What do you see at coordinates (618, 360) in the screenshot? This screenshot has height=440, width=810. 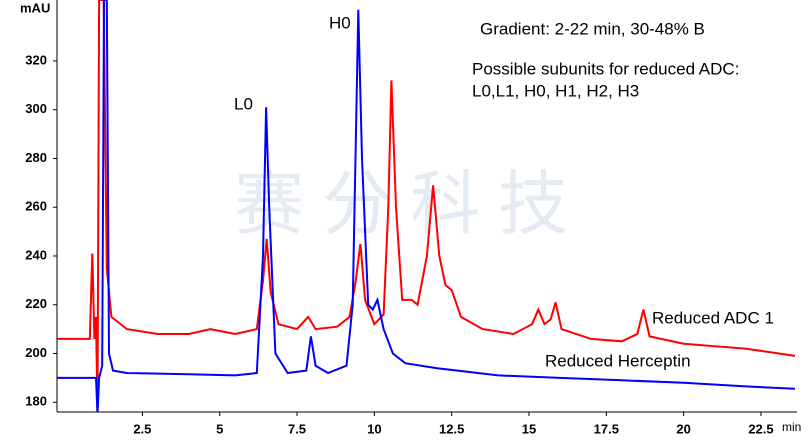 I see `series-label: Reduced Herceptin` at bounding box center [618, 360].